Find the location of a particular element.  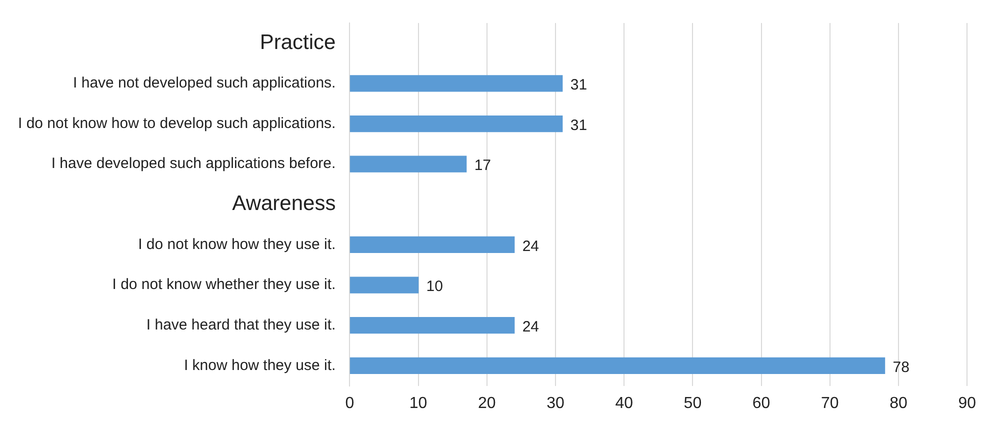

x-tick-label: 20 is located at coordinates (487, 403).